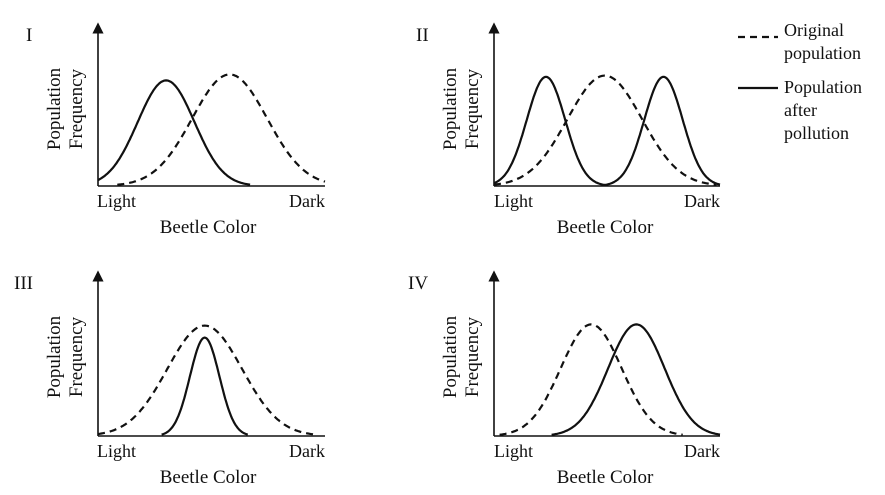 This screenshot has width=885, height=495. What do you see at coordinates (23, 283) in the screenshot?
I see `panel-label: III` at bounding box center [23, 283].